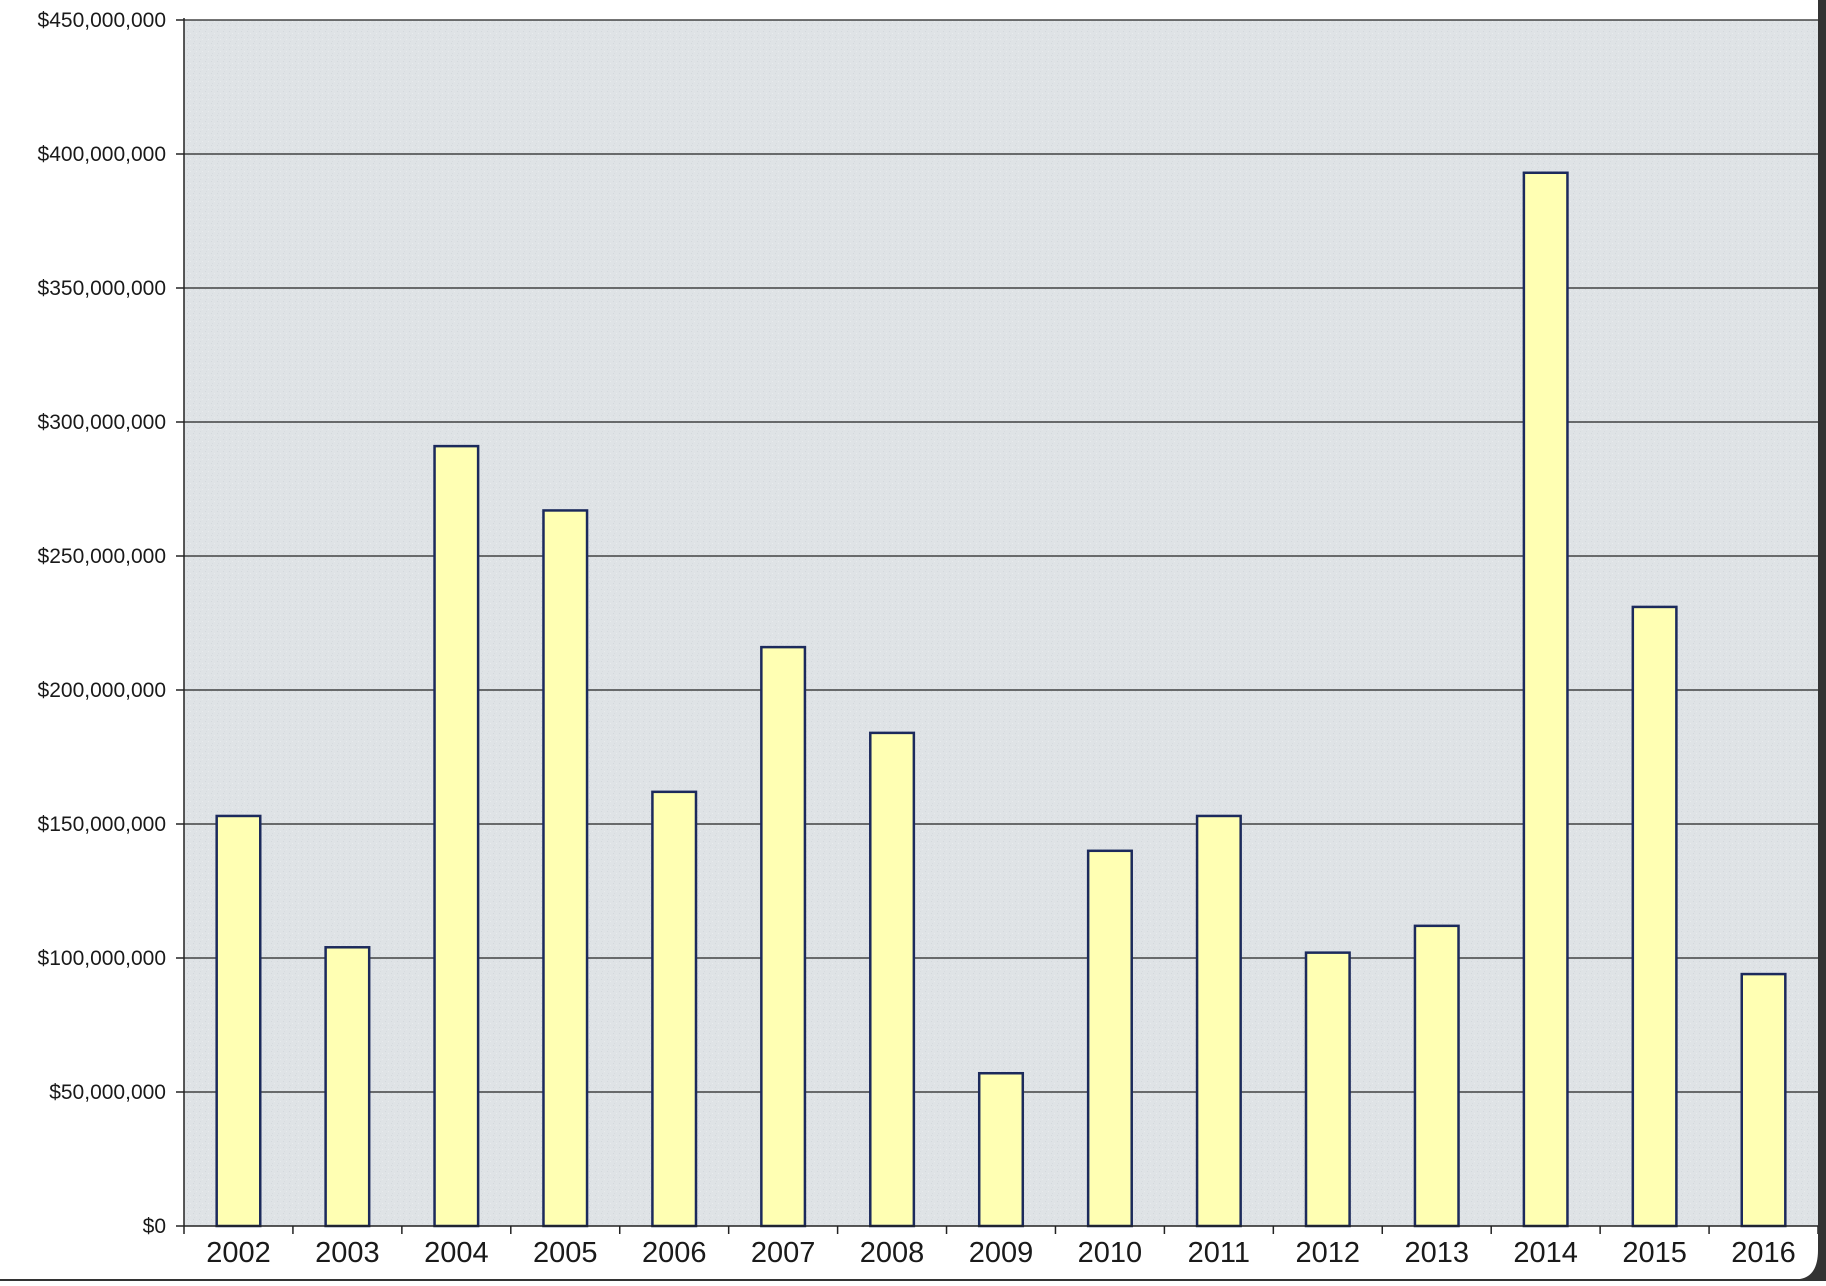  What do you see at coordinates (1436, 1253) in the screenshot?
I see `x-tick-label: 2013` at bounding box center [1436, 1253].